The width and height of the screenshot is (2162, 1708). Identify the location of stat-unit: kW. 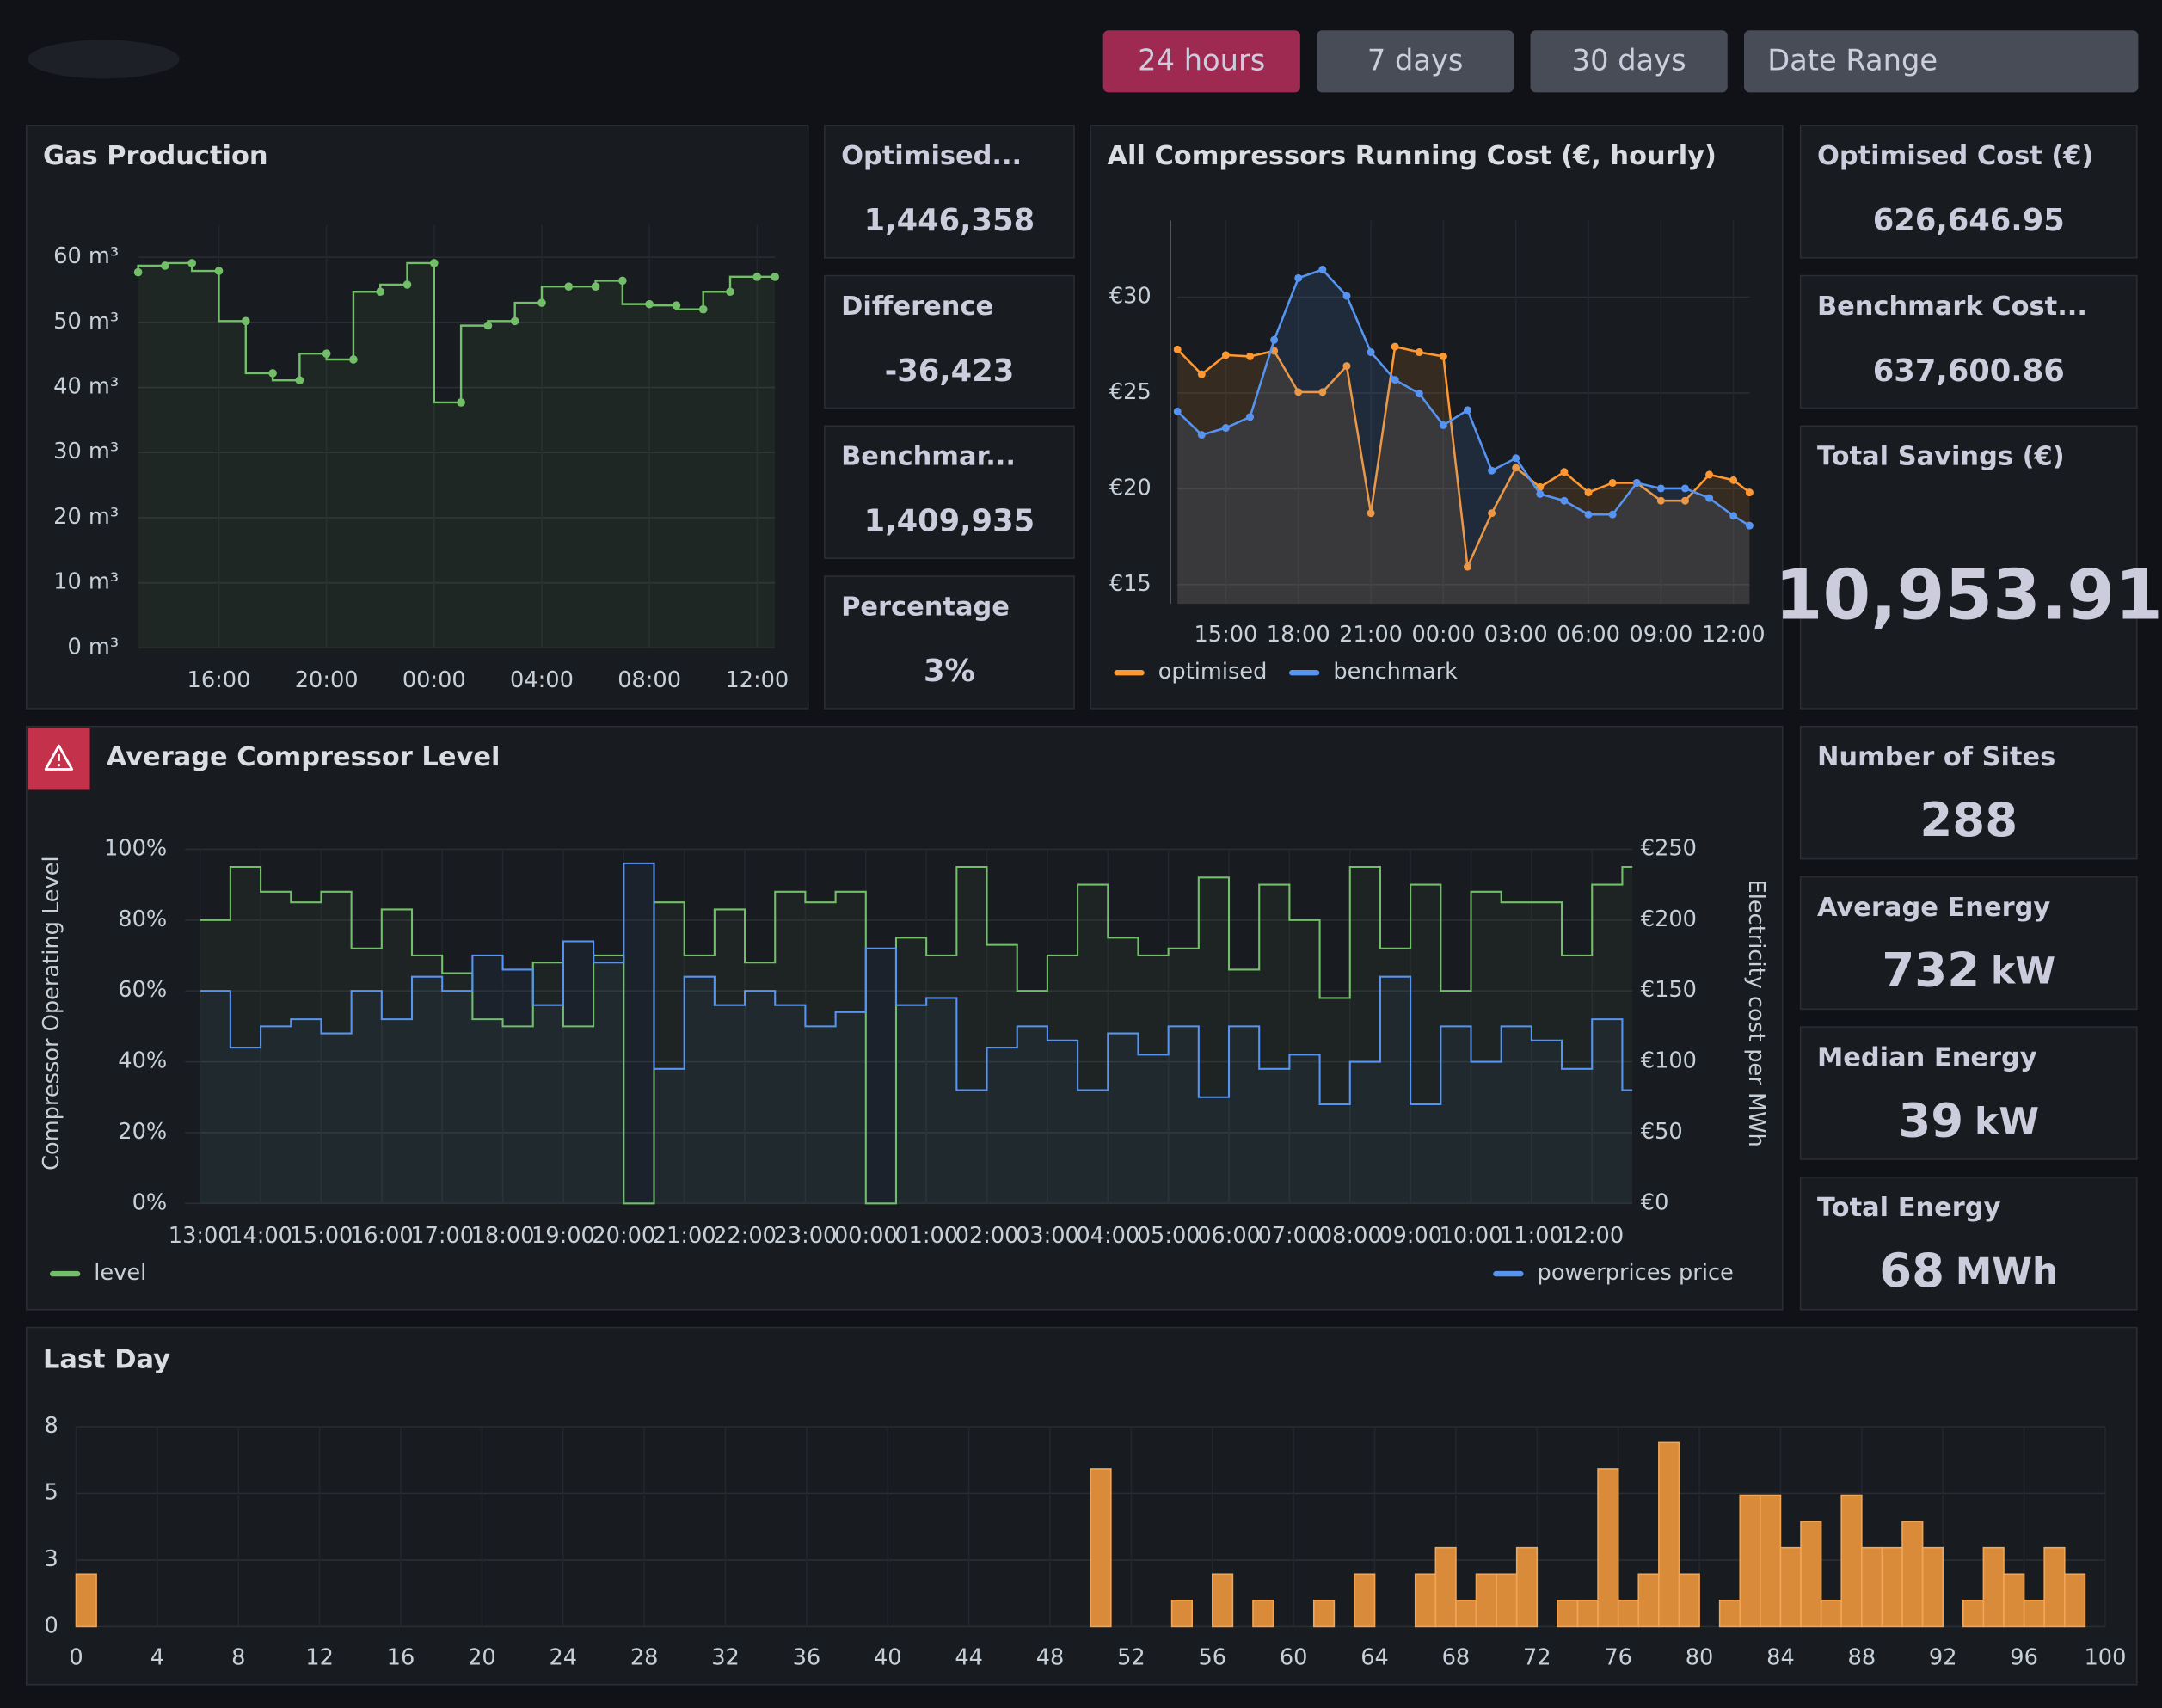
(2023, 971).